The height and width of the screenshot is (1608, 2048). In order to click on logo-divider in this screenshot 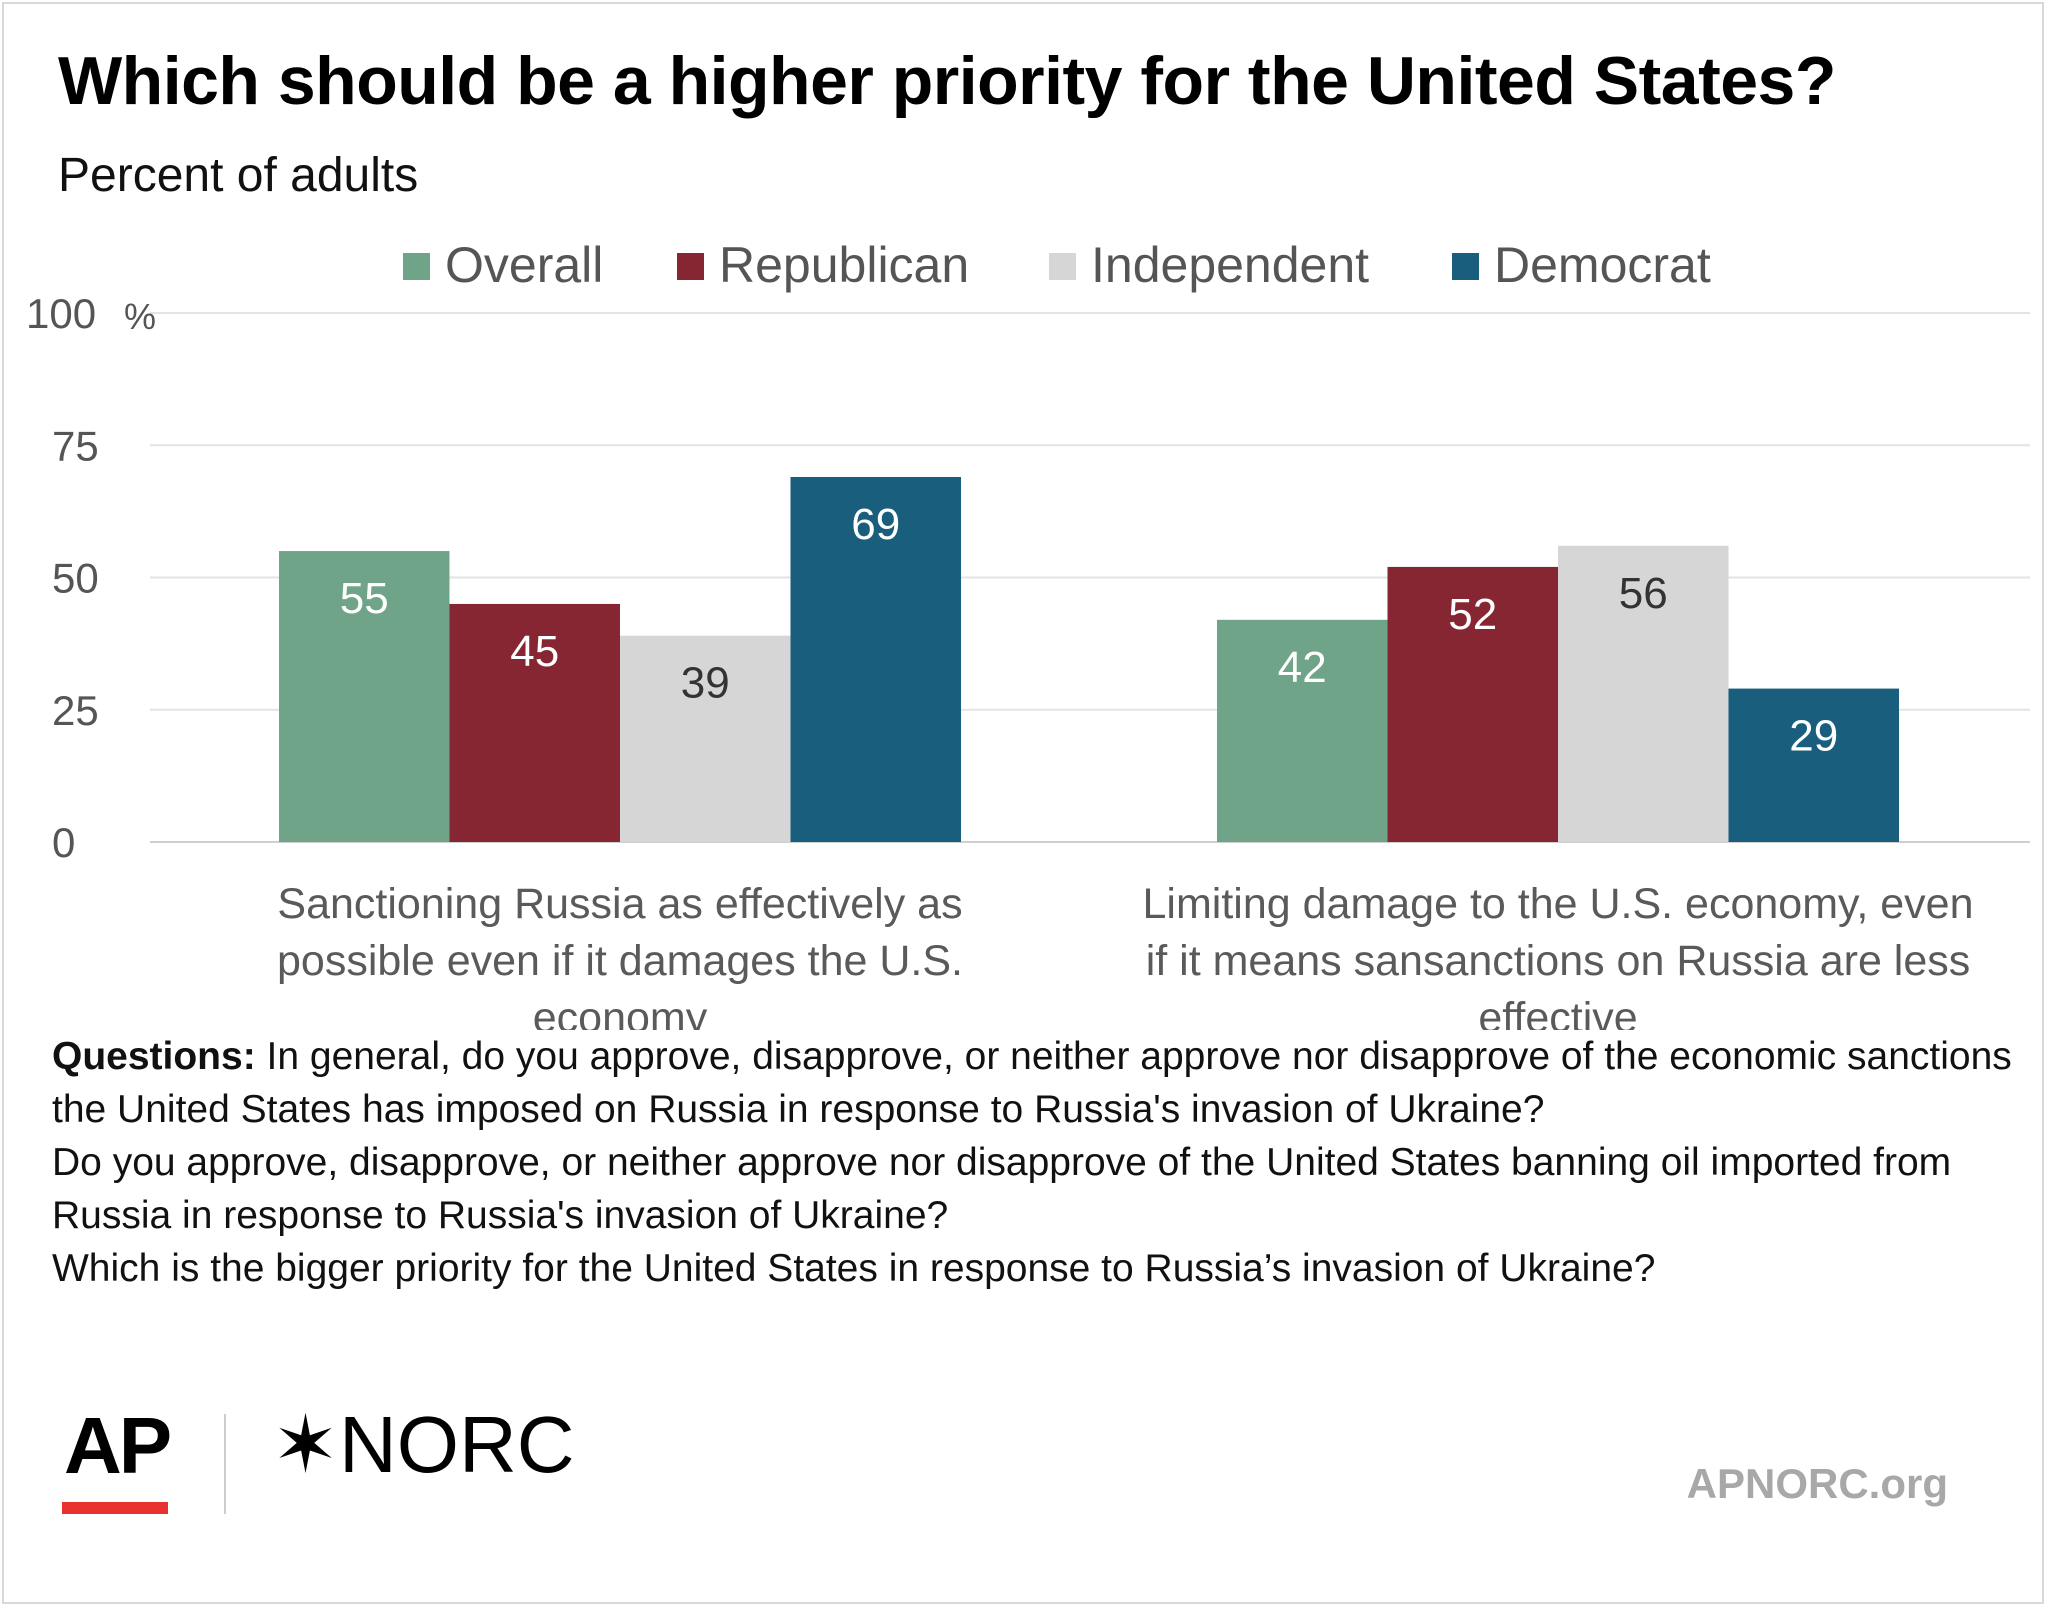, I will do `click(225, 1464)`.